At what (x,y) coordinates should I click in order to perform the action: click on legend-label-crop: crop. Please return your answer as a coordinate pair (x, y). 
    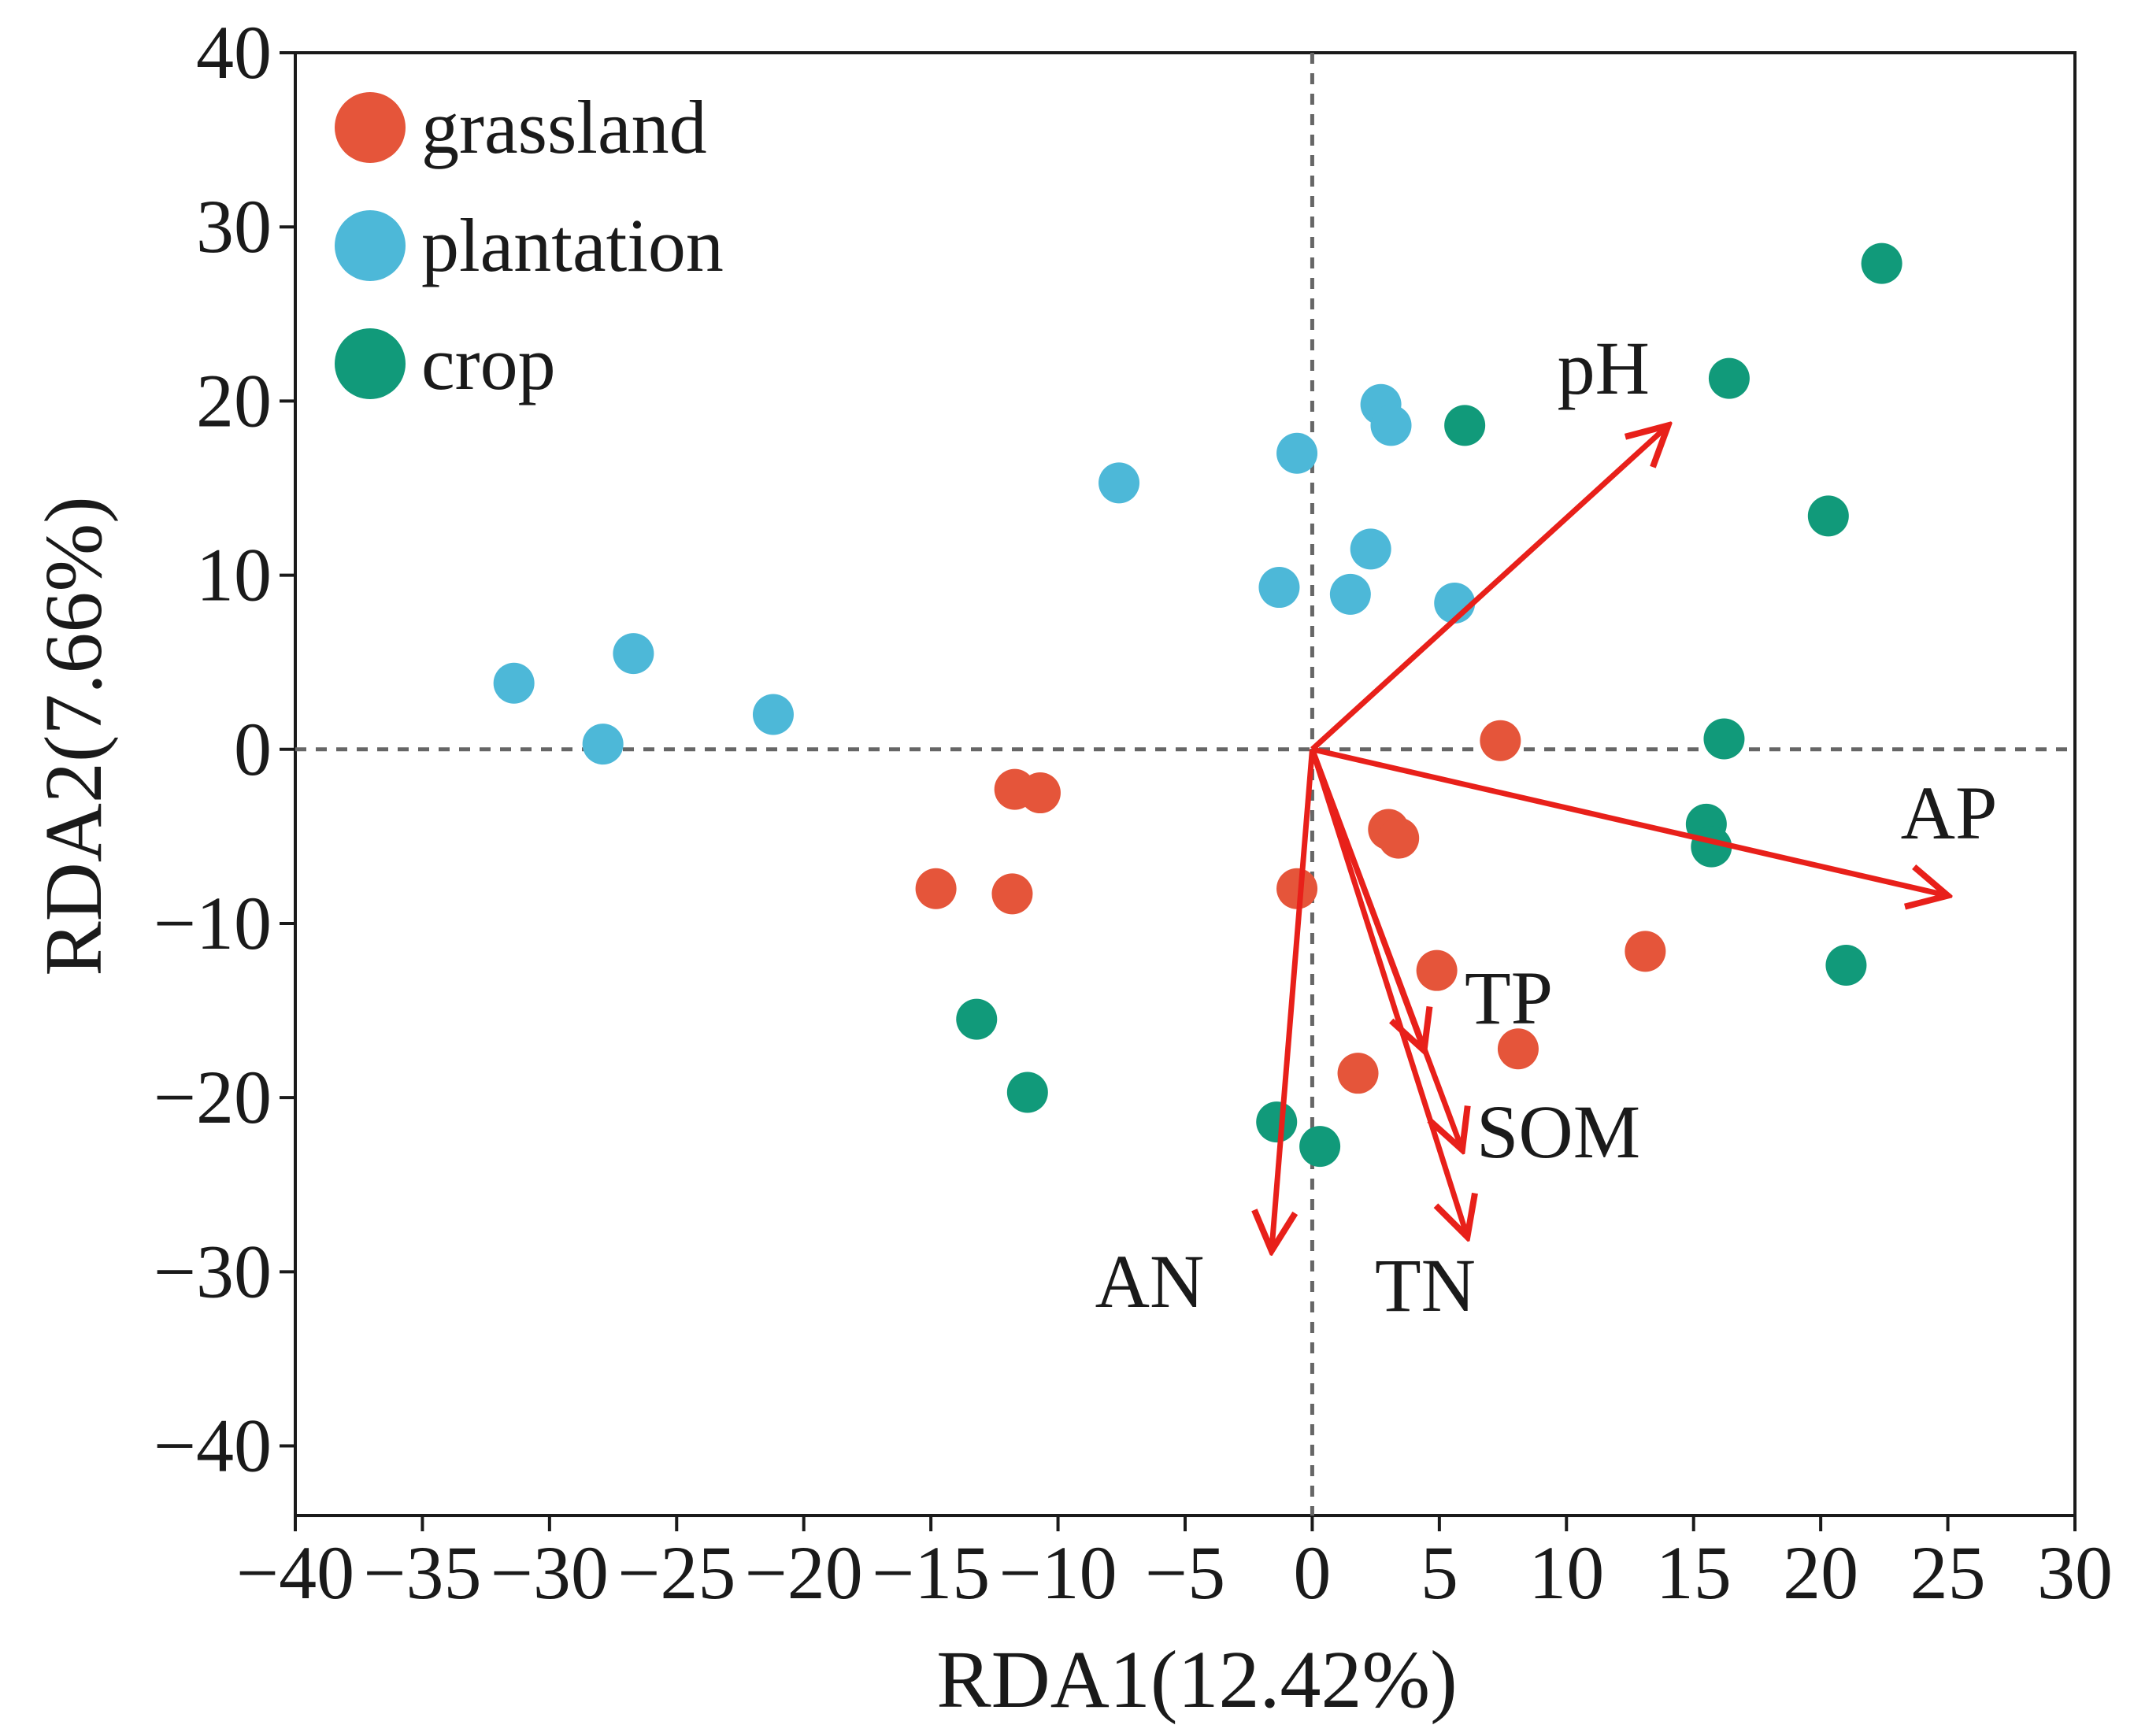
    Looking at the image, I should click on (488, 363).